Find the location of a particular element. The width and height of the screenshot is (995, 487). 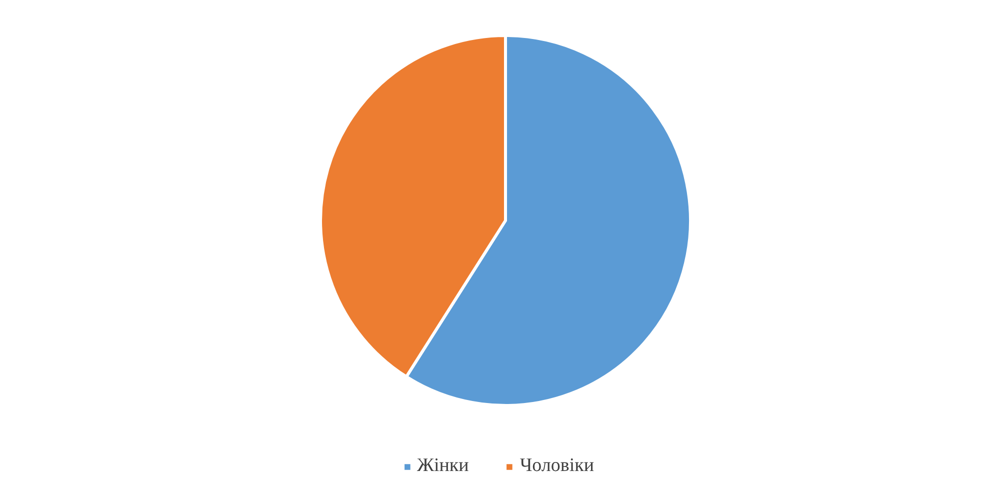

legend-label: Чоловіки is located at coordinates (557, 466).